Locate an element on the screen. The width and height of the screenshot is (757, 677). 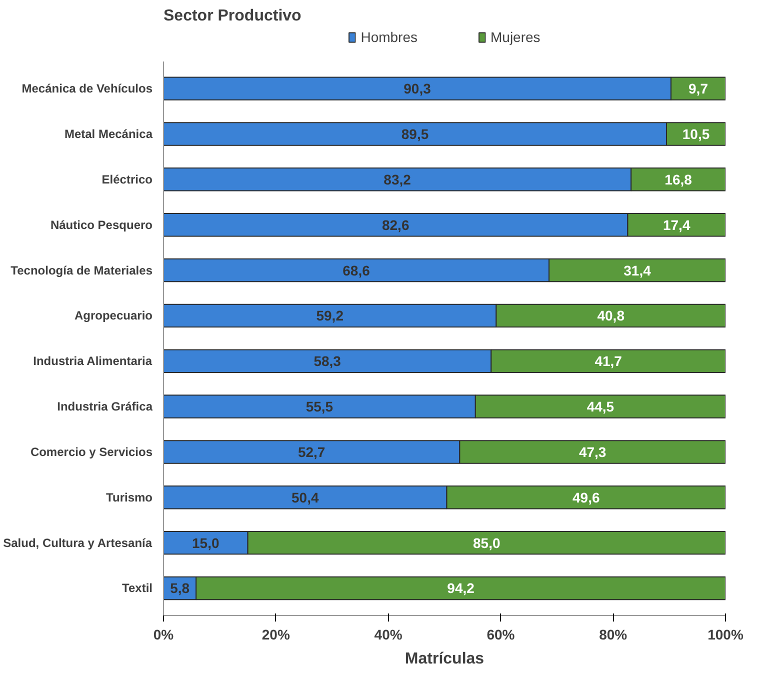
data-label: 89,5 is located at coordinates (415, 134).